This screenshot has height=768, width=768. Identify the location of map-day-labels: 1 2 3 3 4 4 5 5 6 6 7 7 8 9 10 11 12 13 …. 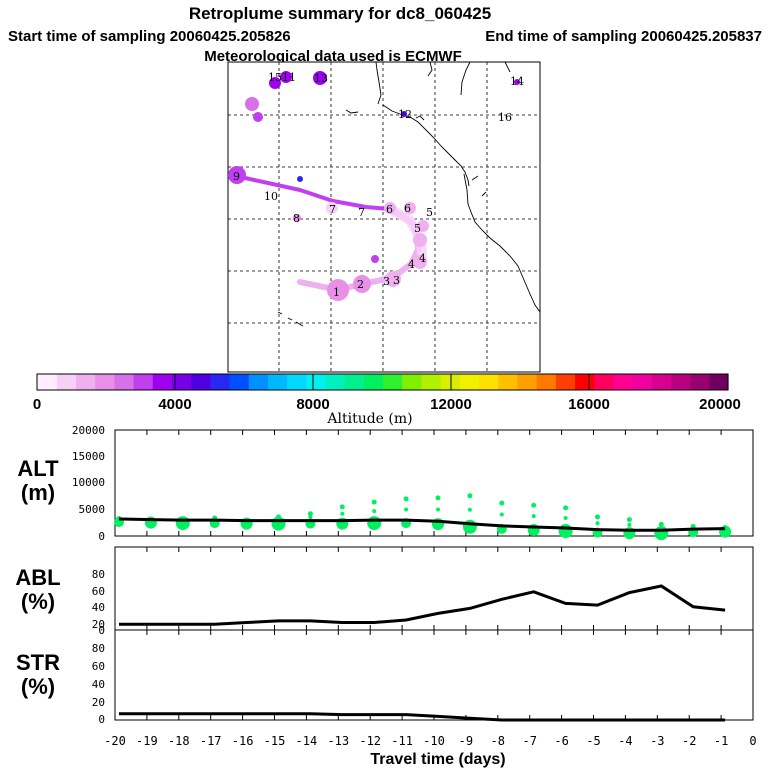
(378, 185).